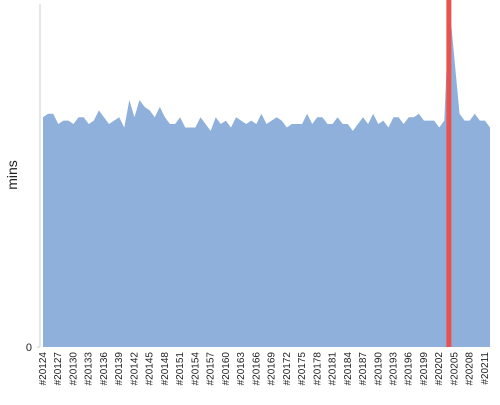 This screenshot has height=405, width=500. Describe the element at coordinates (409, 369) in the screenshot. I see `x-tick-label: #20196` at that location.